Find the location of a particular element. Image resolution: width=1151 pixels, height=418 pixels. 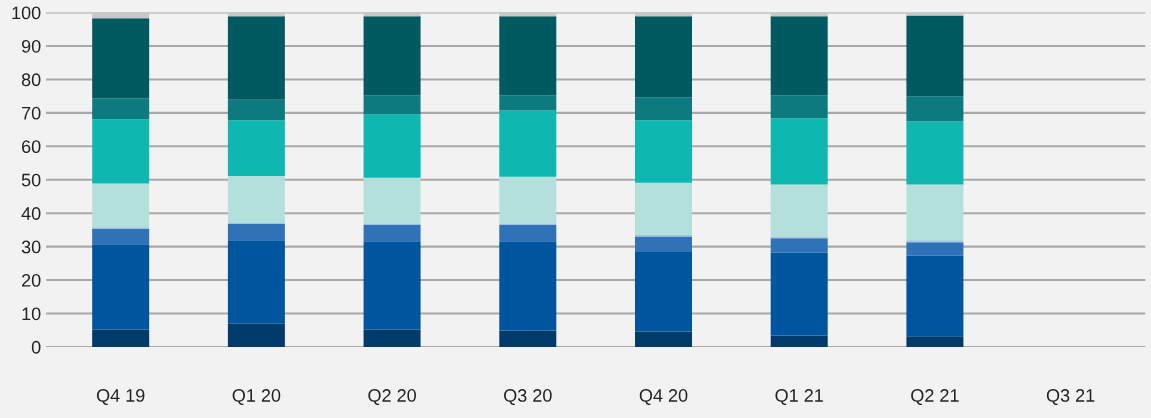

y-tick-label: 0 is located at coordinates (36, 347).